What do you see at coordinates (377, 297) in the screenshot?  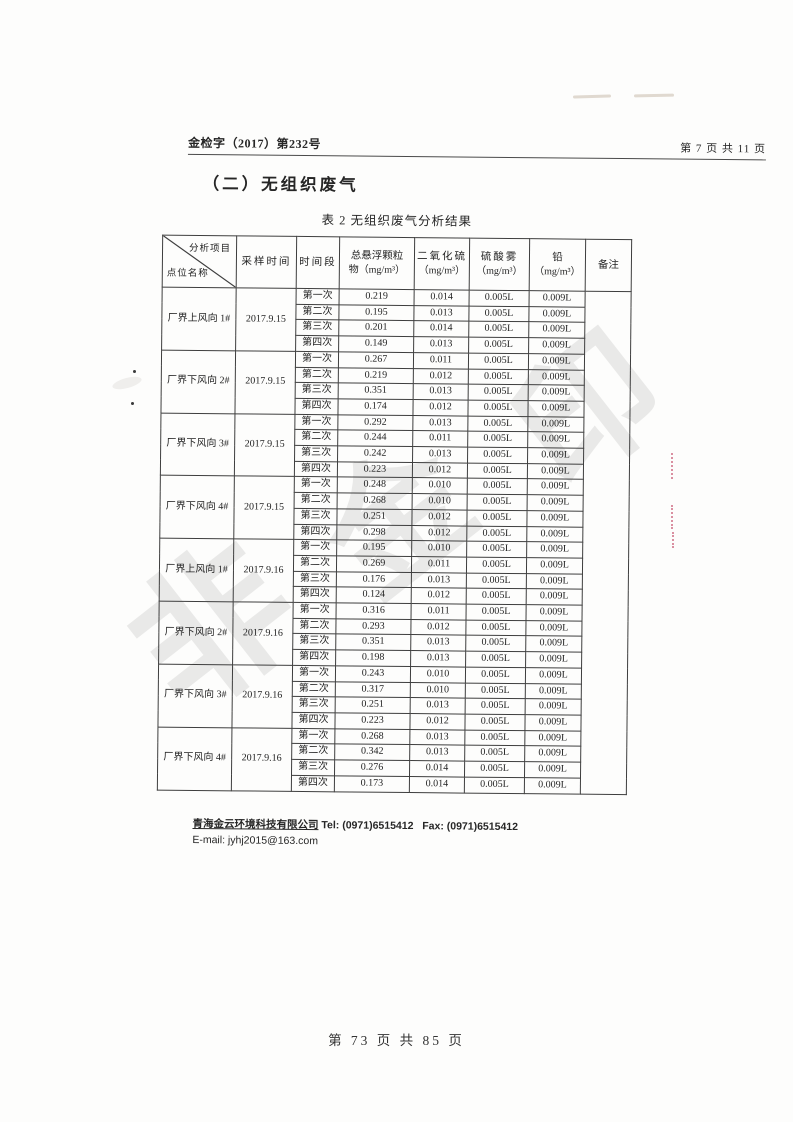 I see `tsp-value-cell: 0.219` at bounding box center [377, 297].